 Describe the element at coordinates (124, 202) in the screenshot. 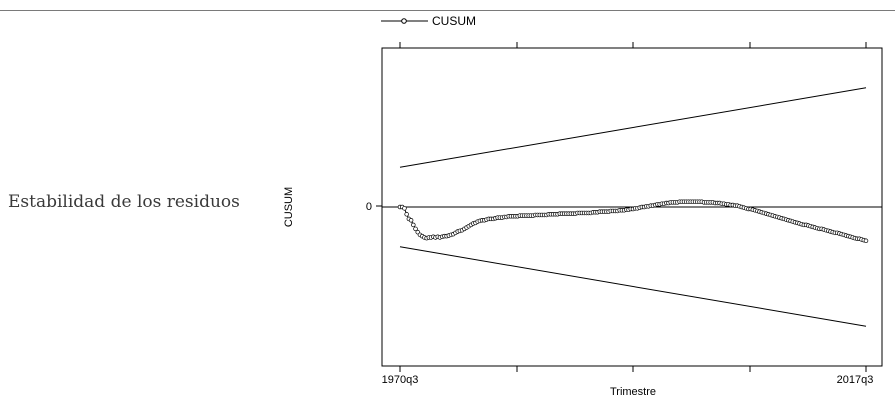

I see `side-label: Estabilidad de los residuos` at that location.